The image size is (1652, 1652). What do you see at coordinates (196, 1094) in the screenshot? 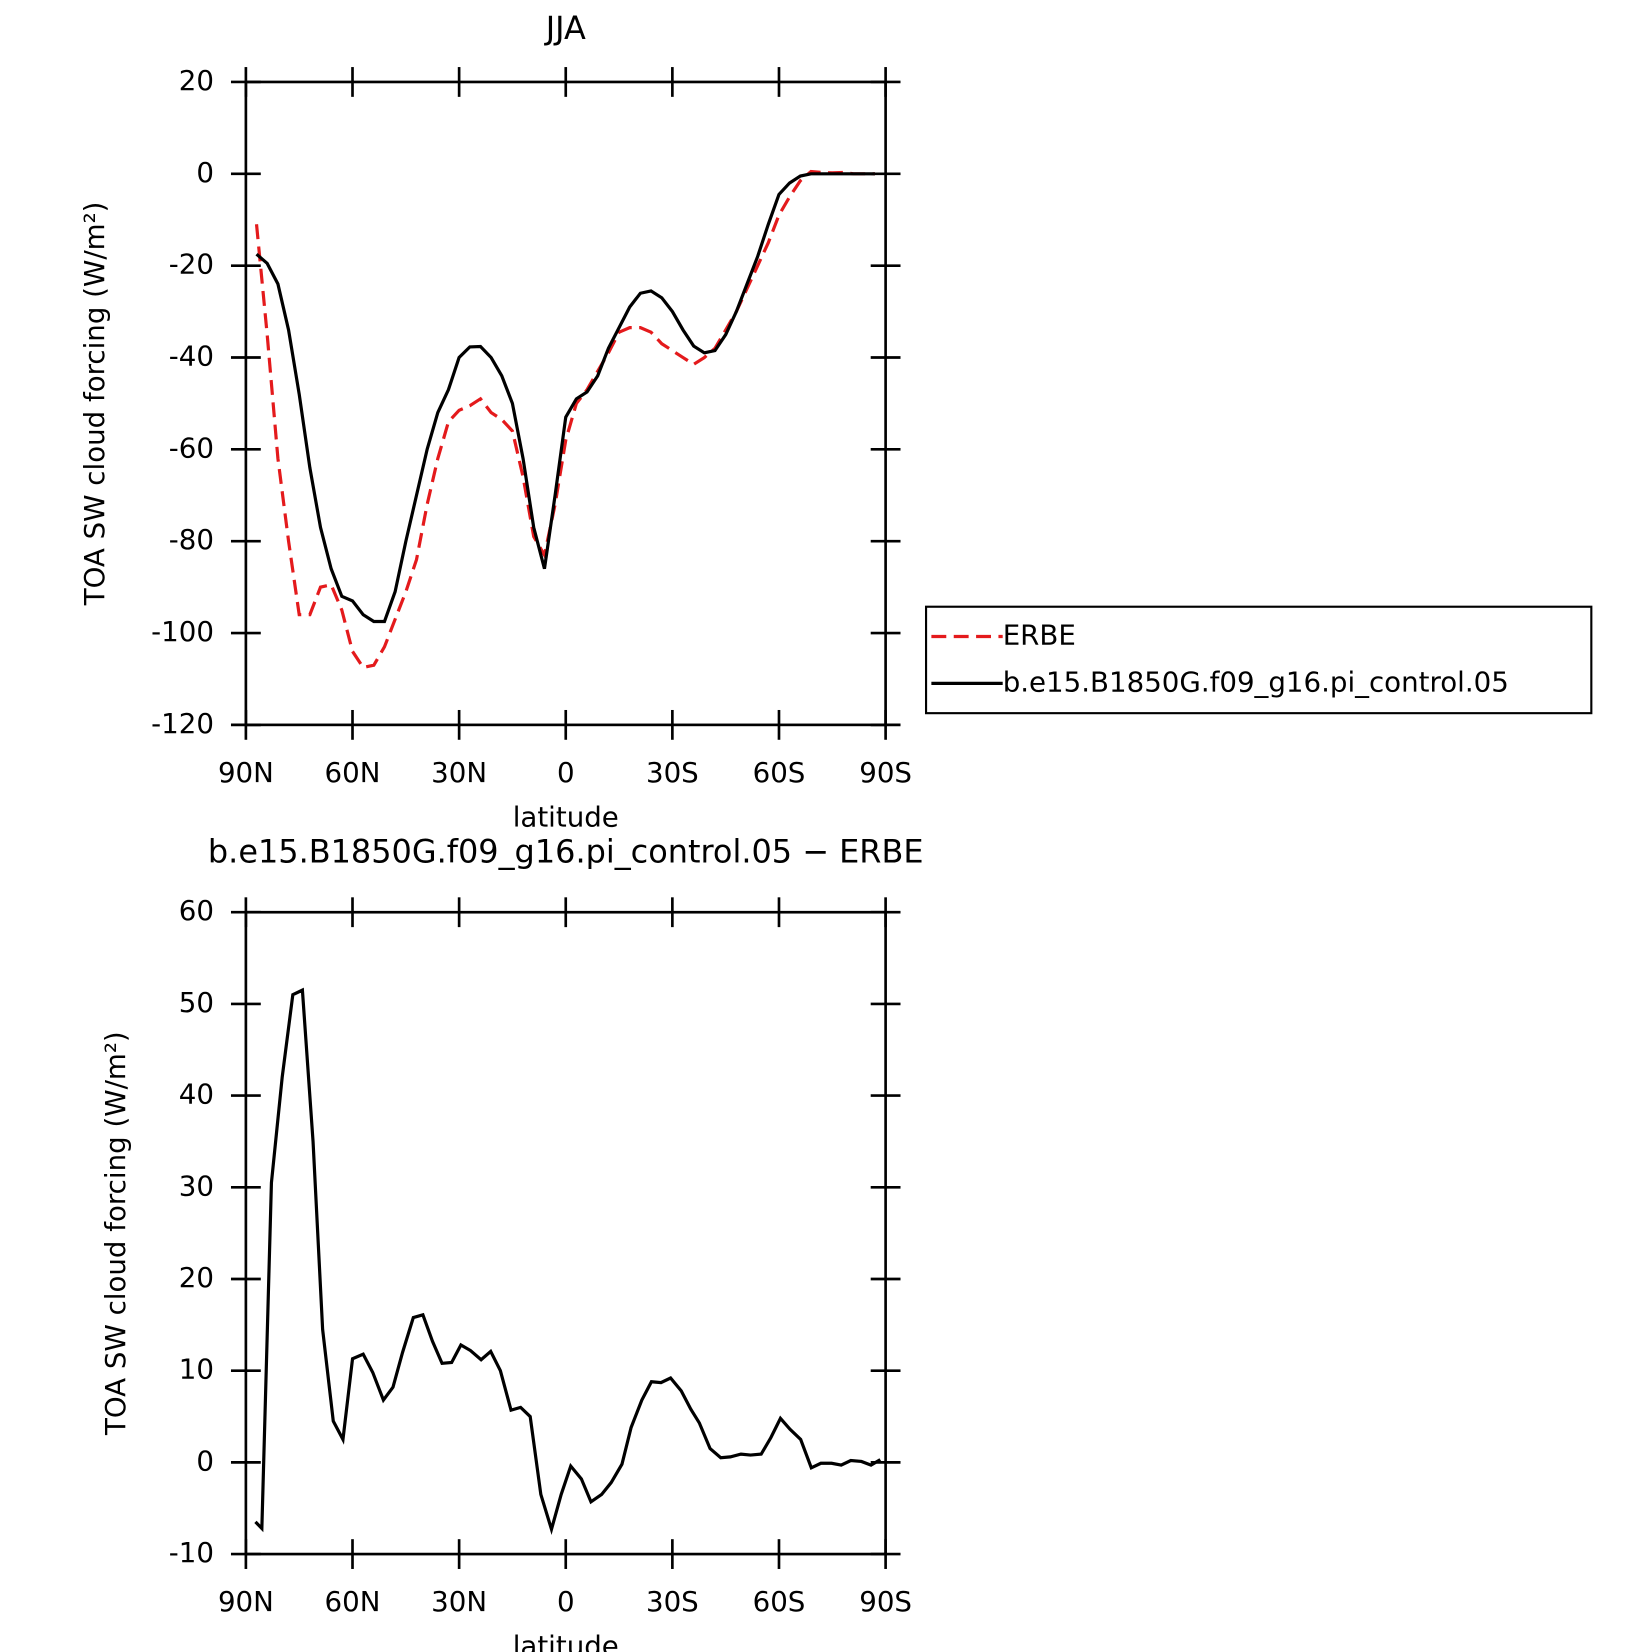
I see `y-tick-label: 40` at bounding box center [196, 1094].